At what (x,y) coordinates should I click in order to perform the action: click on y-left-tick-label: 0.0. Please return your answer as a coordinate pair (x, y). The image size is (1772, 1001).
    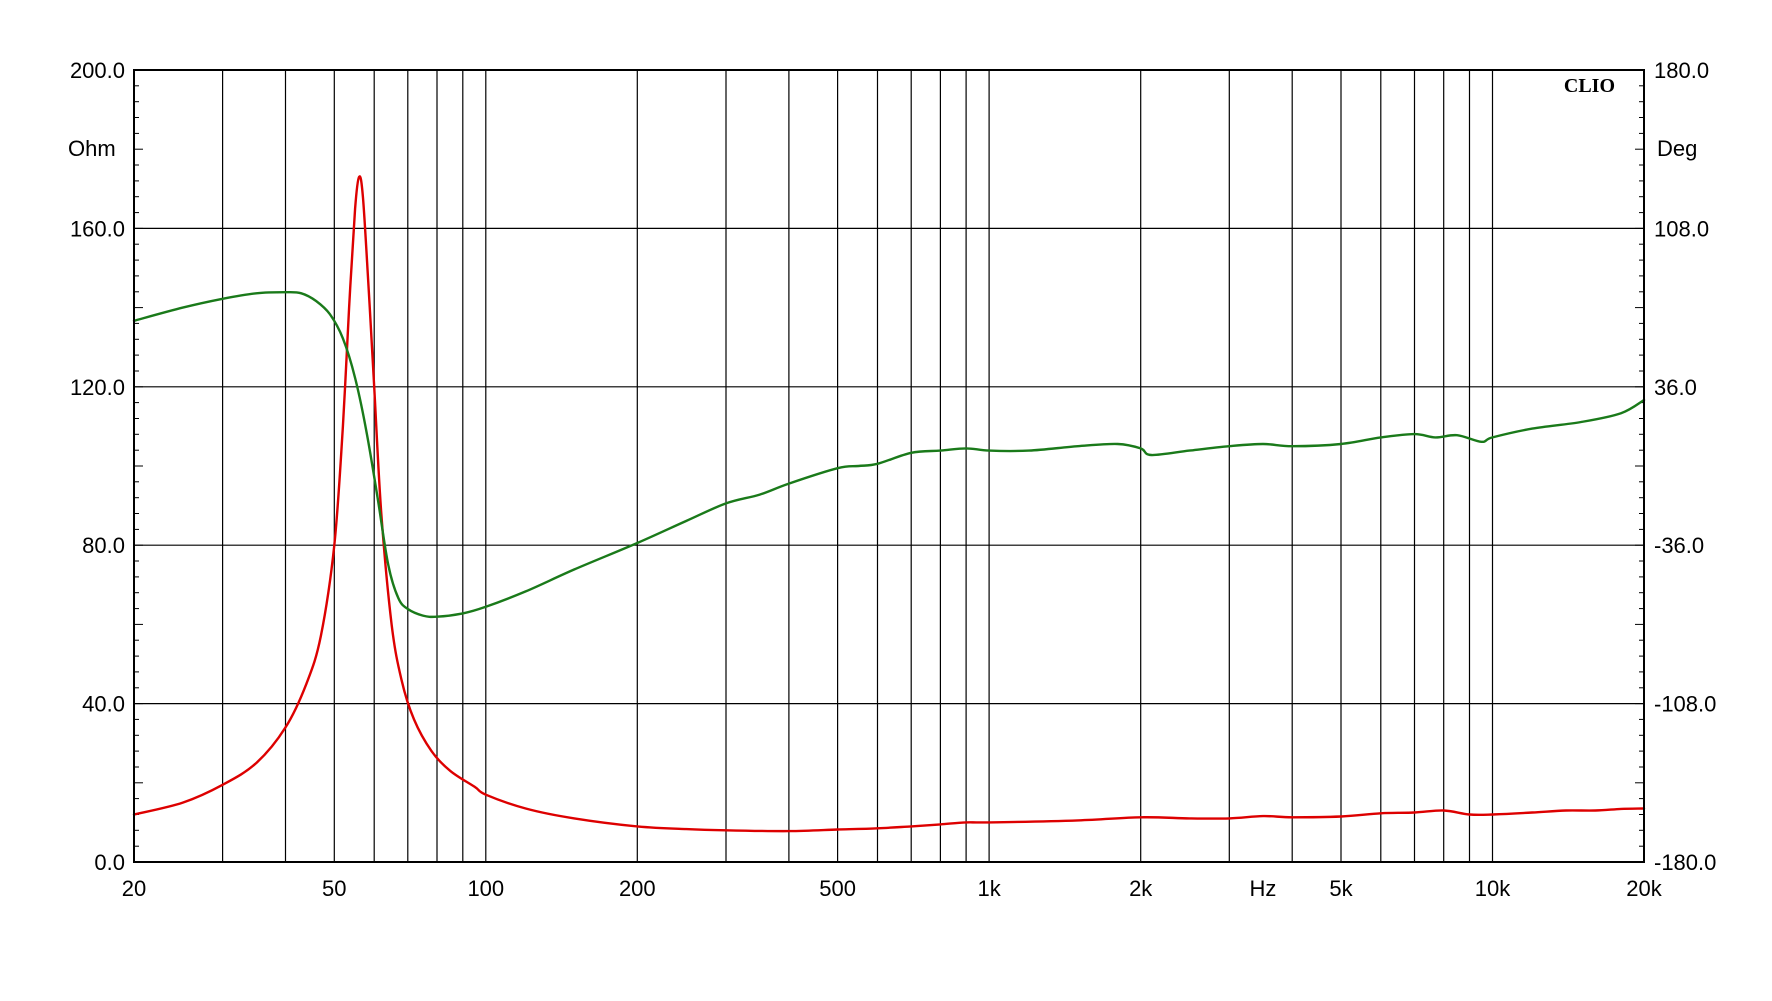
    Looking at the image, I should click on (109, 862).